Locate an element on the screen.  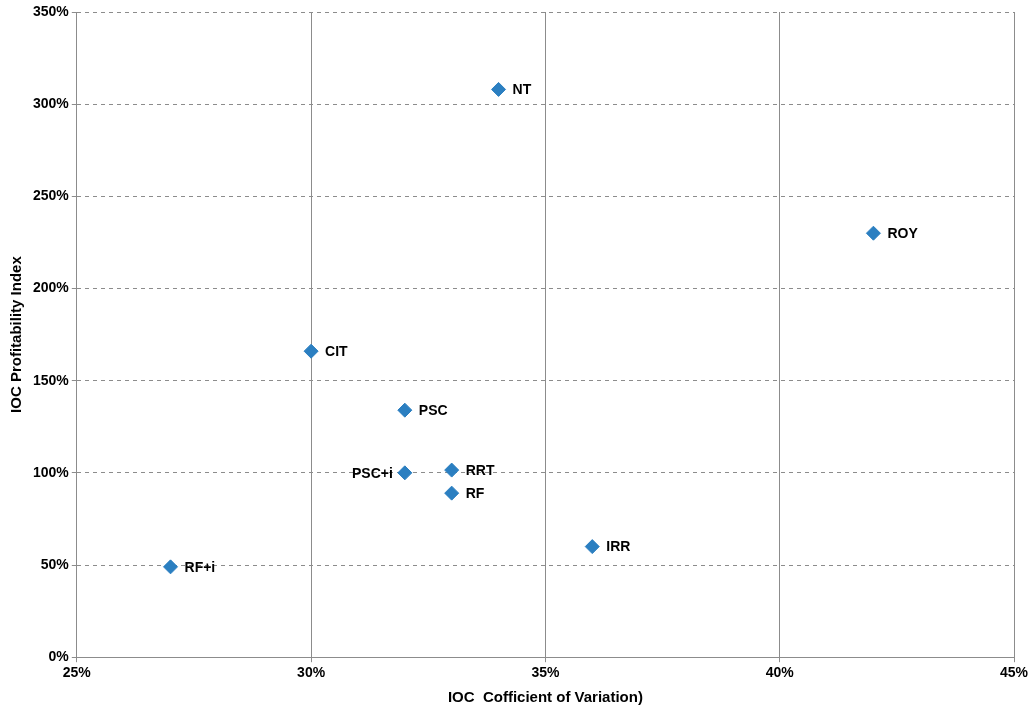
y-axis-title: IOC Profitability Index is located at coordinates (16, 334).